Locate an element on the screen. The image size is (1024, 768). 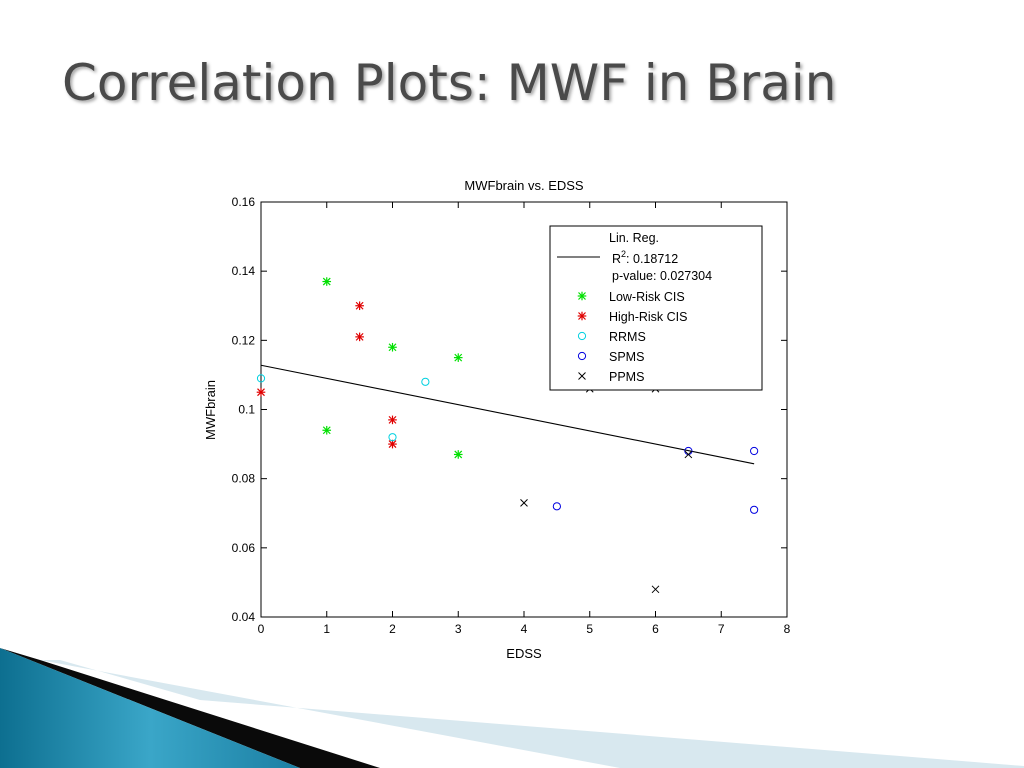
legend-label-spms: SPMS is located at coordinates (626, 357).